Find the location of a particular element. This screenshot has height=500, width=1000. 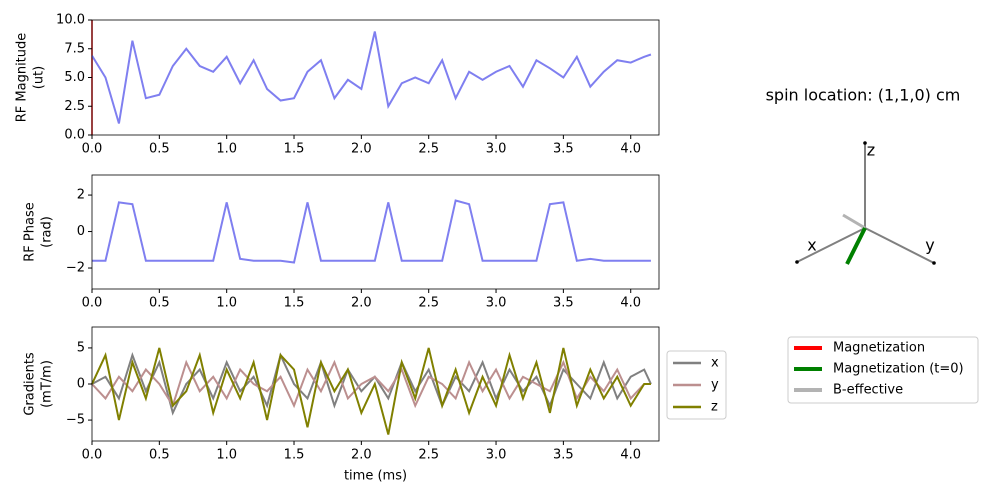

y-tick-label: 5 is located at coordinates (81, 347).